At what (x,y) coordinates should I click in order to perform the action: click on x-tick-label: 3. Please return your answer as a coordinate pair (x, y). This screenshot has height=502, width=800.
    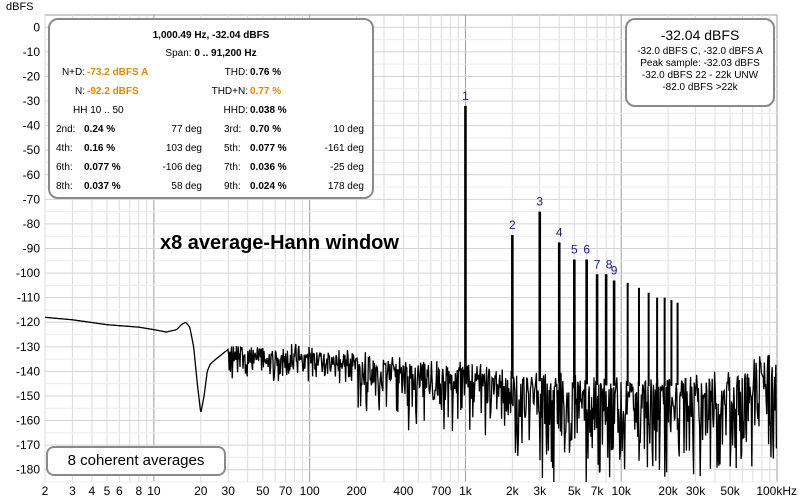
    Looking at the image, I should click on (72, 491).